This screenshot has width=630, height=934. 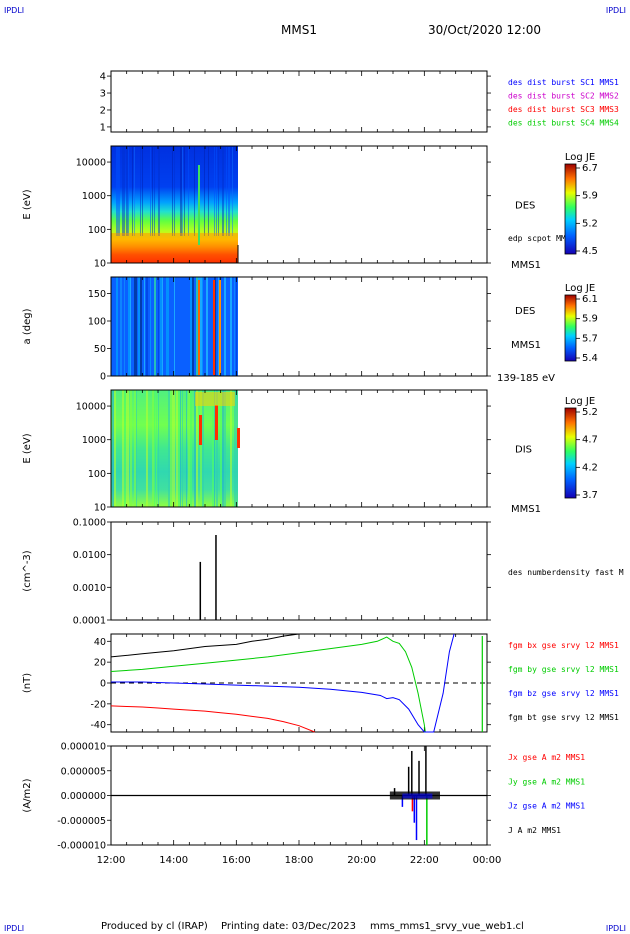 What do you see at coordinates (27, 683) in the screenshot?
I see `panel6-ylabel: (nT)` at bounding box center [27, 683].